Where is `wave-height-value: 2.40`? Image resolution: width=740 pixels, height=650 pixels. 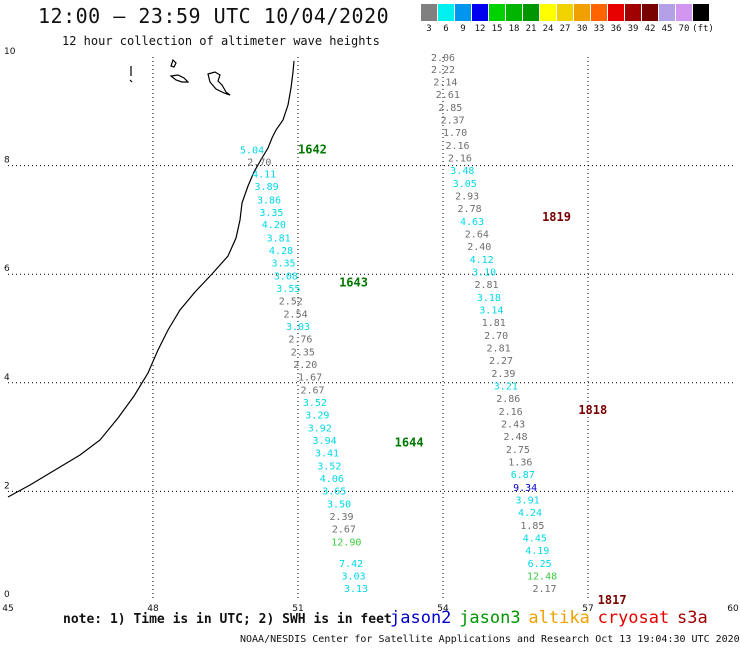 wave-height-value: 2.40 is located at coordinates (479, 247).